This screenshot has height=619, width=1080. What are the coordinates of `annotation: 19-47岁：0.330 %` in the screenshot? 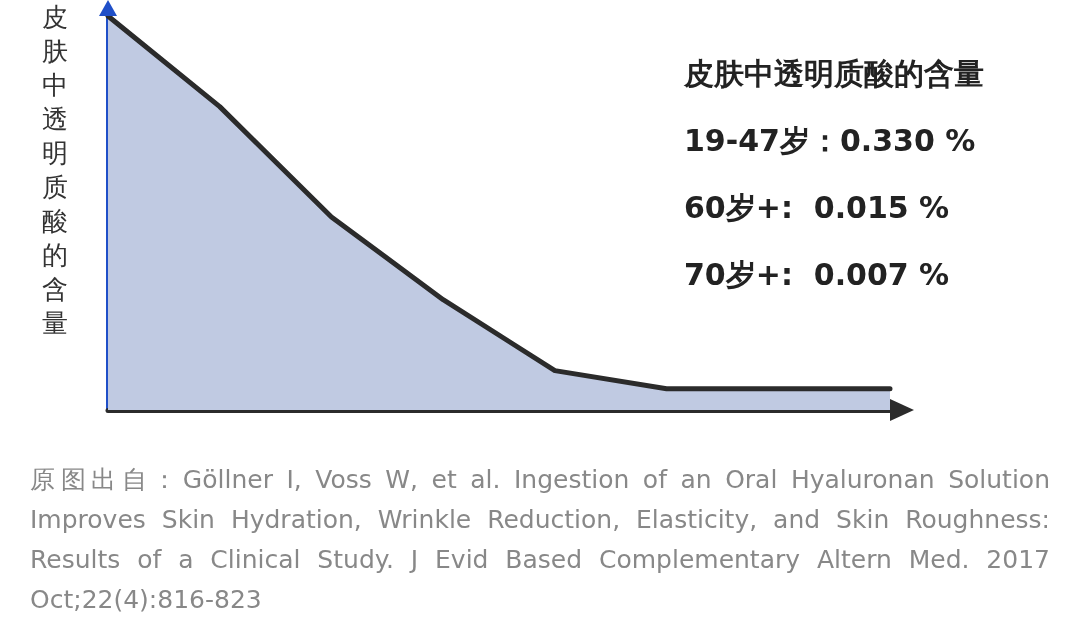 It's located at (830, 141).